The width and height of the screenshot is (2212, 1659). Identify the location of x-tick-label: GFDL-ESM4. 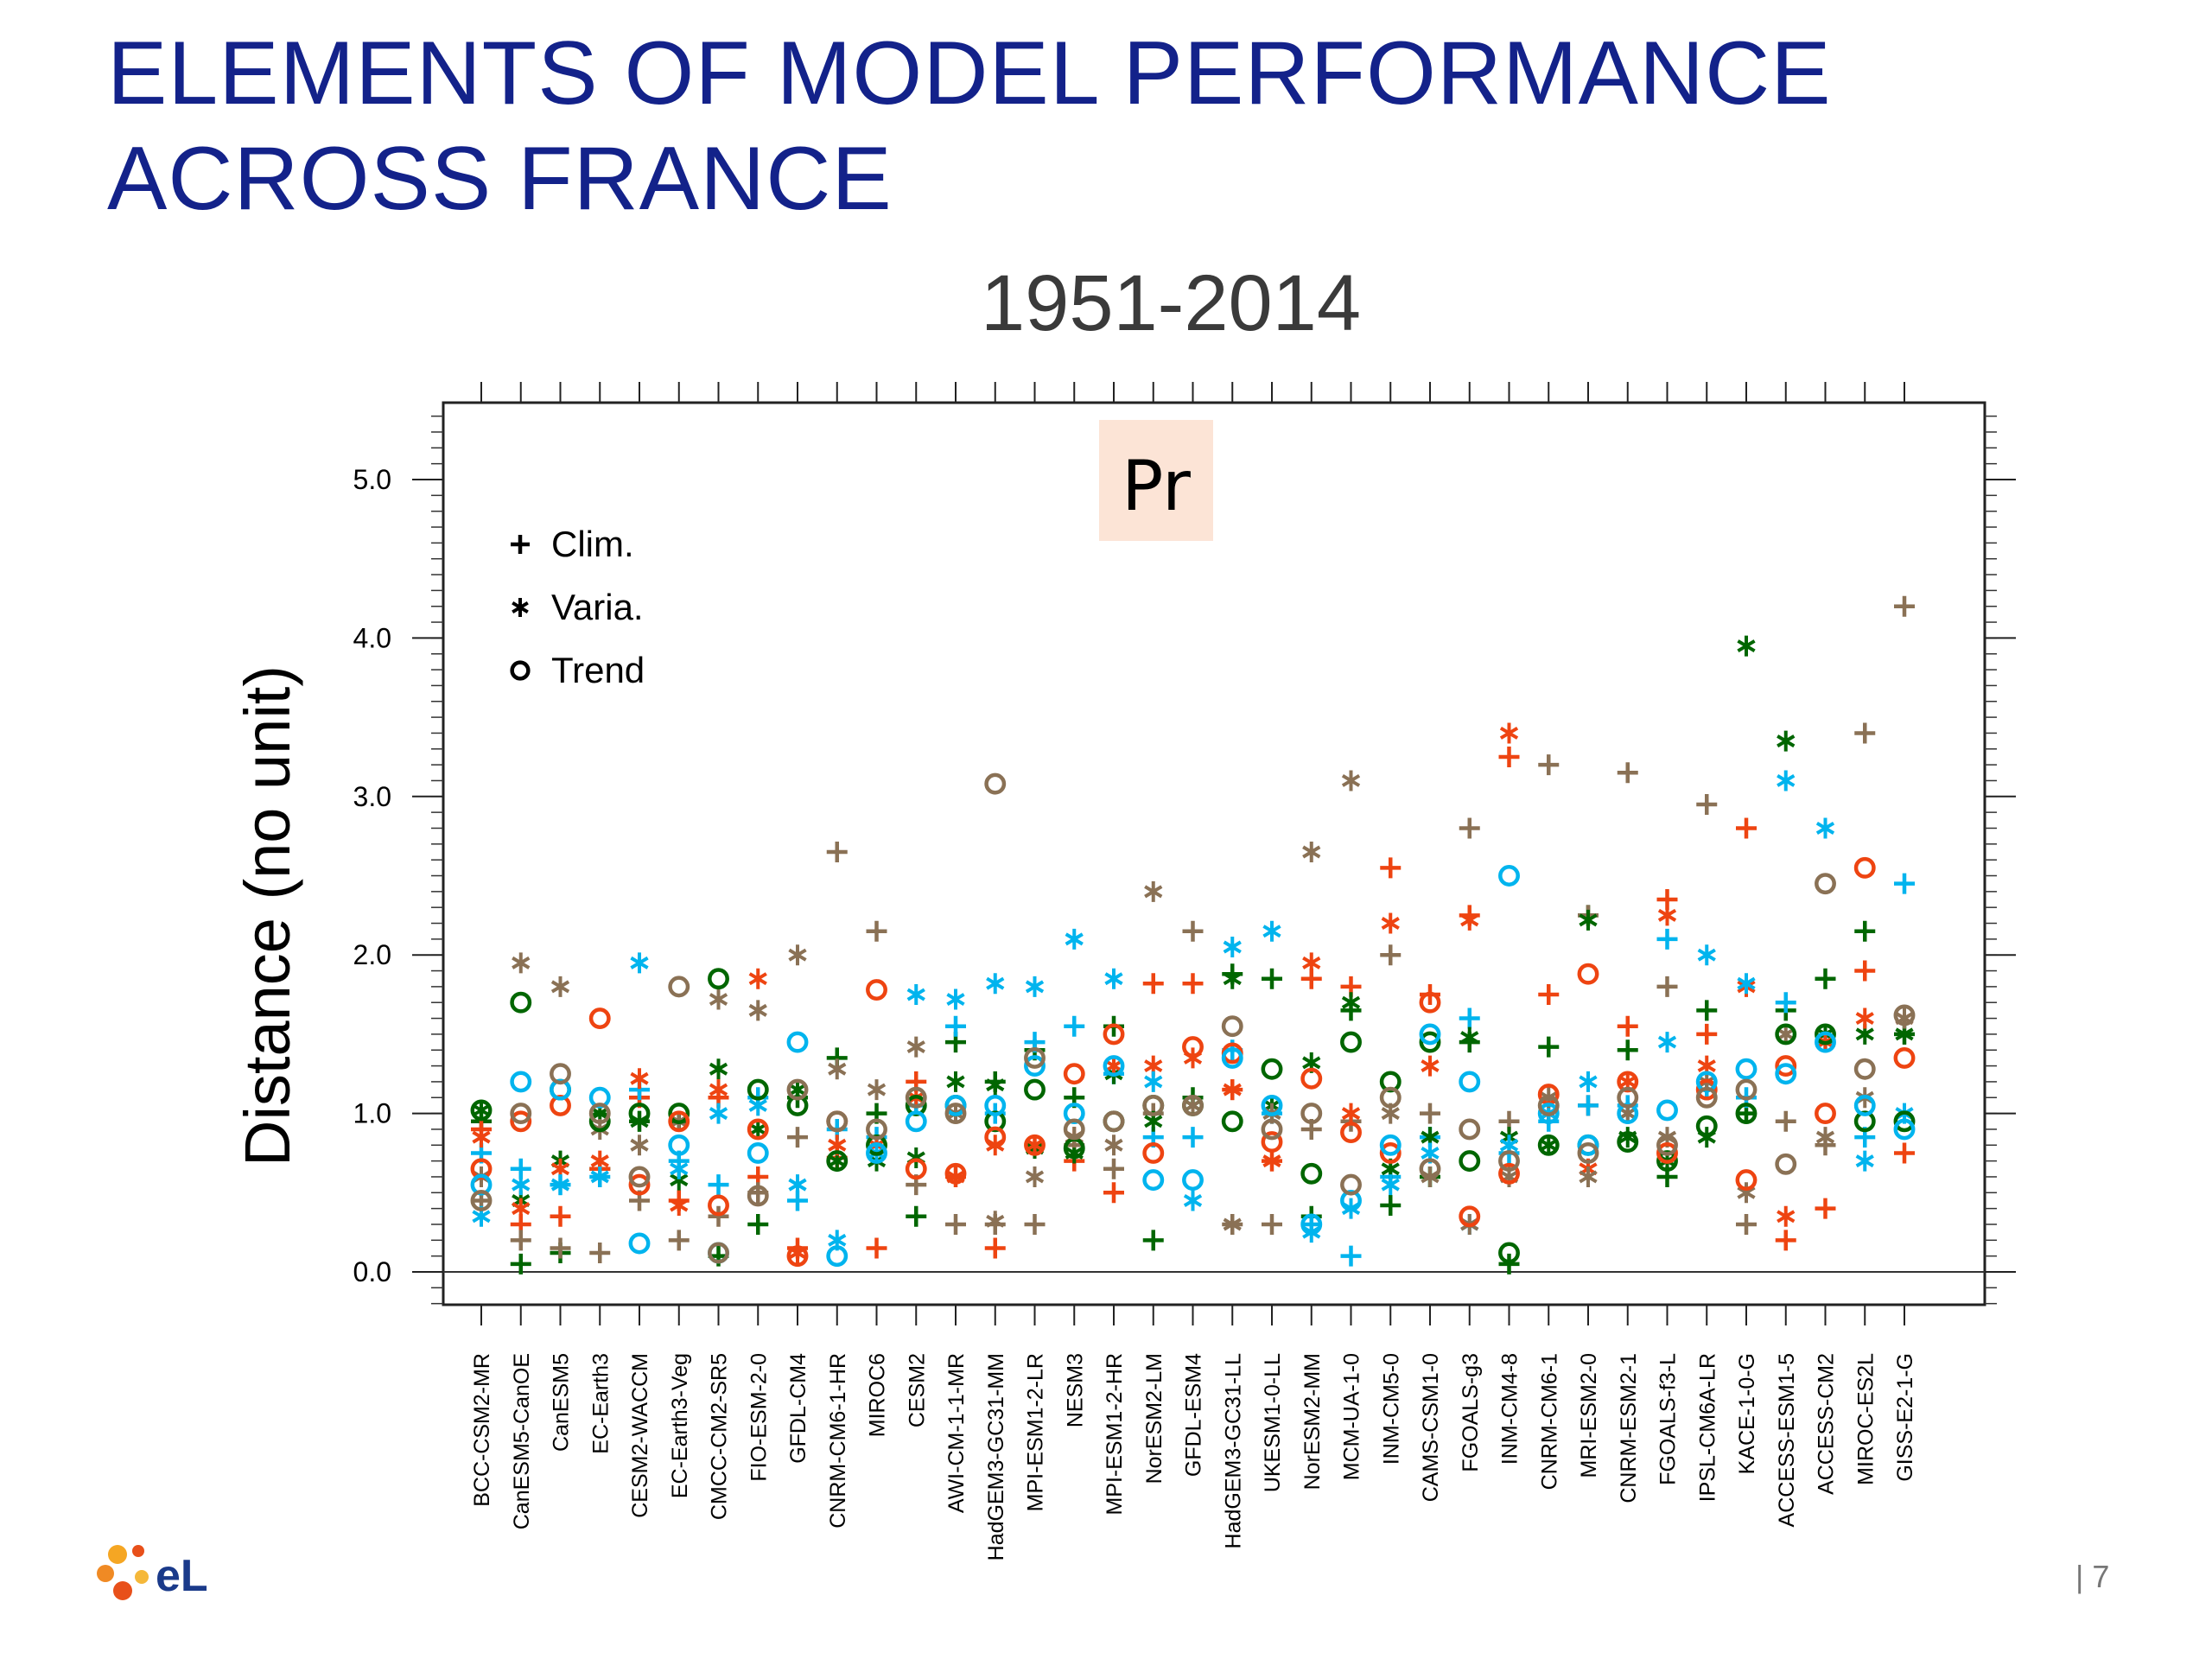
(1194, 1415).